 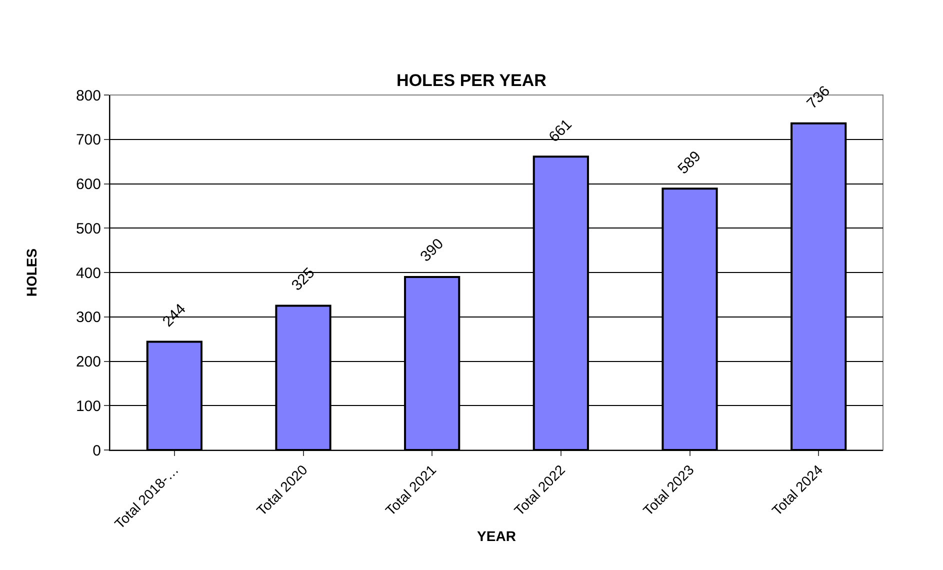 I want to click on y-tick-label: 700, so click(x=88, y=140).